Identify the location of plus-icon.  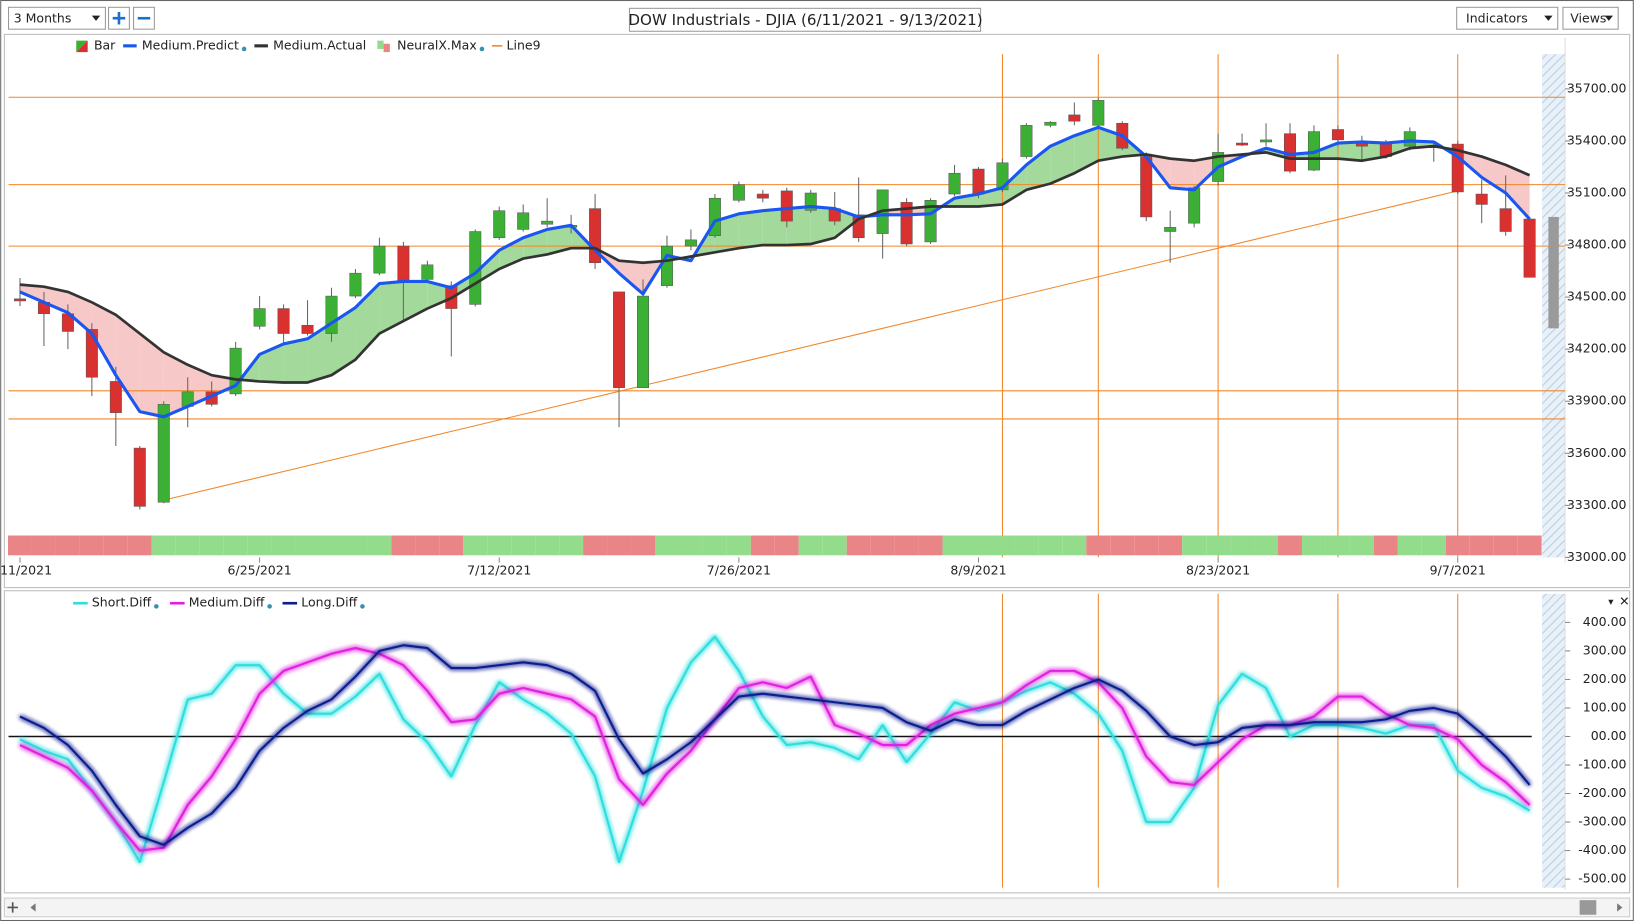
(12, 907).